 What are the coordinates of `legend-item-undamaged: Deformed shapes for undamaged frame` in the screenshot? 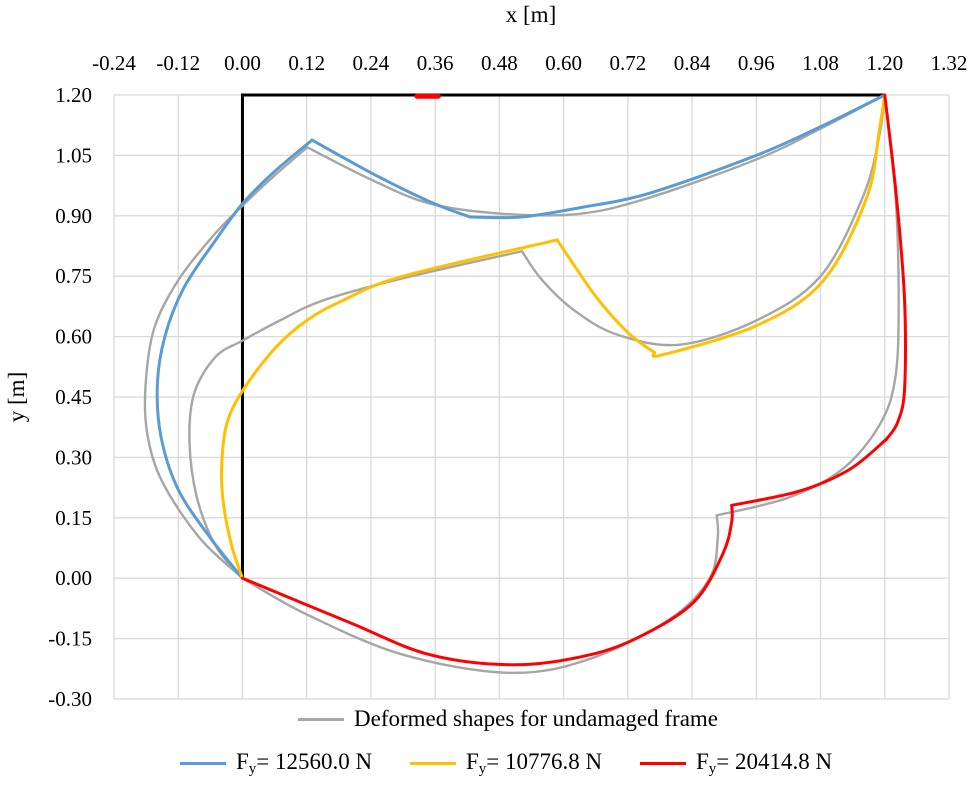 It's located at (508, 719).